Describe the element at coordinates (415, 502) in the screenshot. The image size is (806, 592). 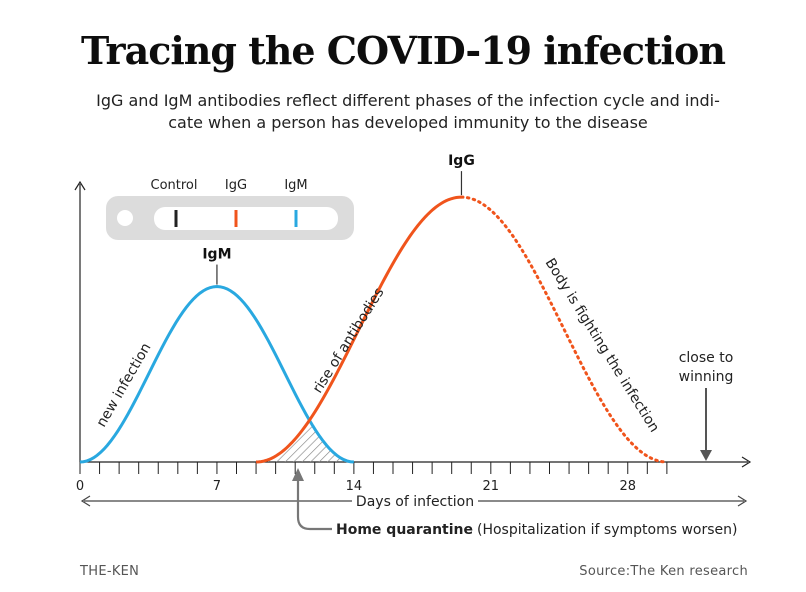
I see `x-axis-label: Days of infection` at that location.